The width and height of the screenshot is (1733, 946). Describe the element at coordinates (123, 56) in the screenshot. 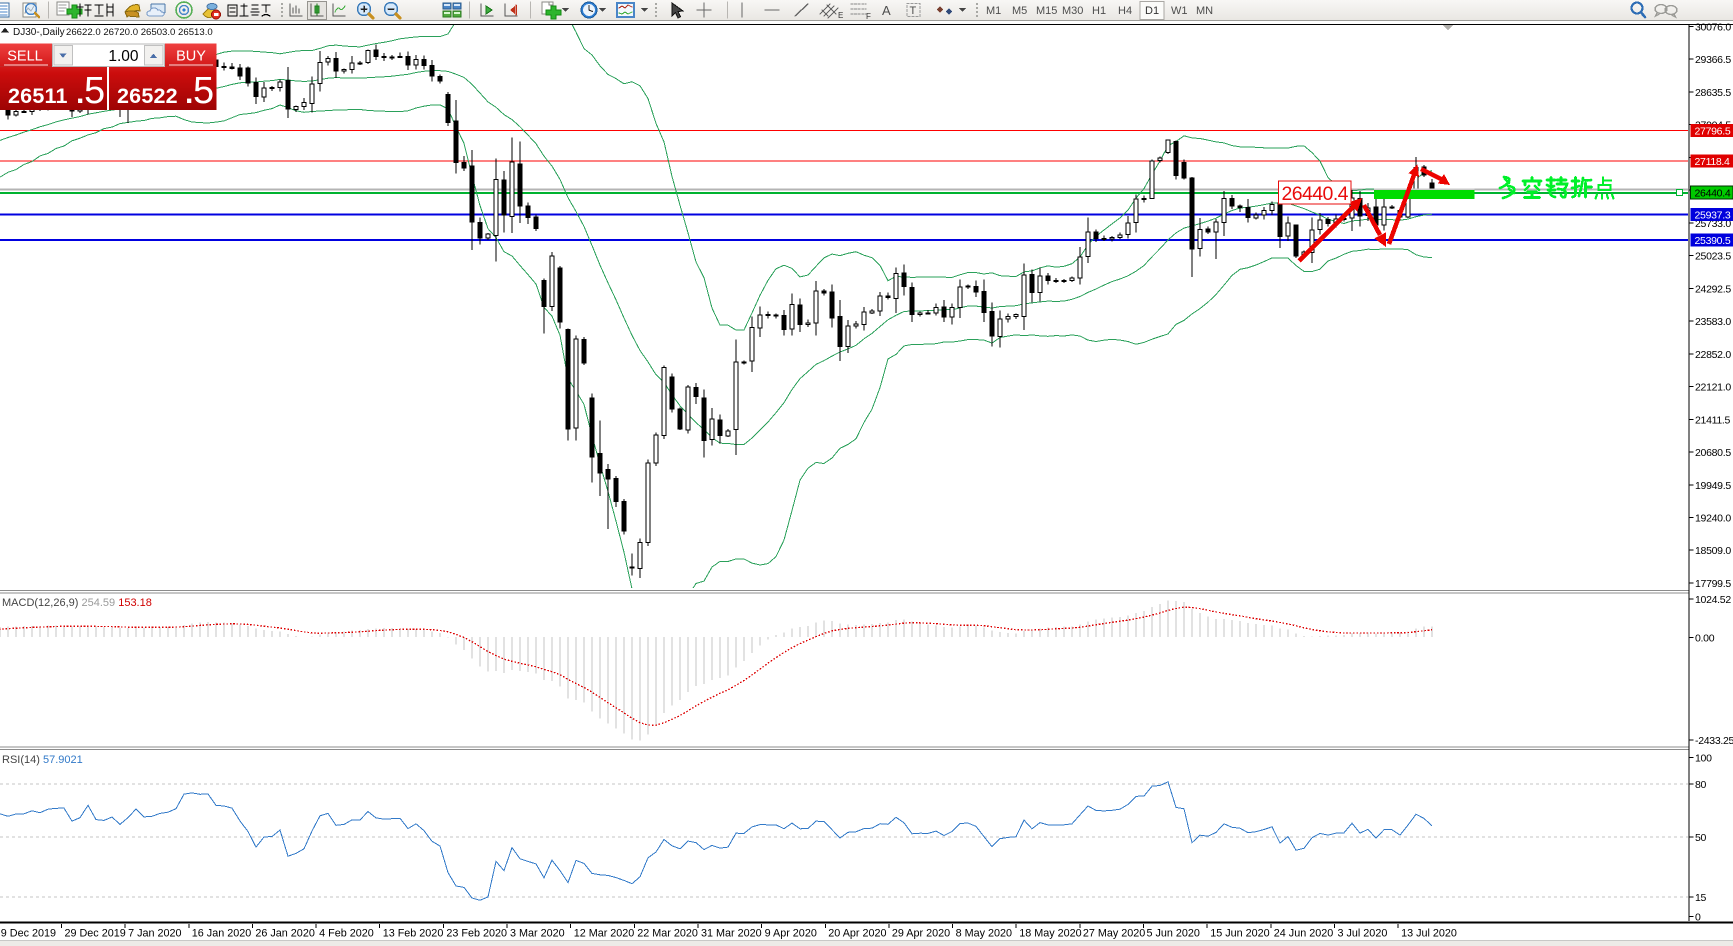

I see `svg-text: 1.00` at that location.